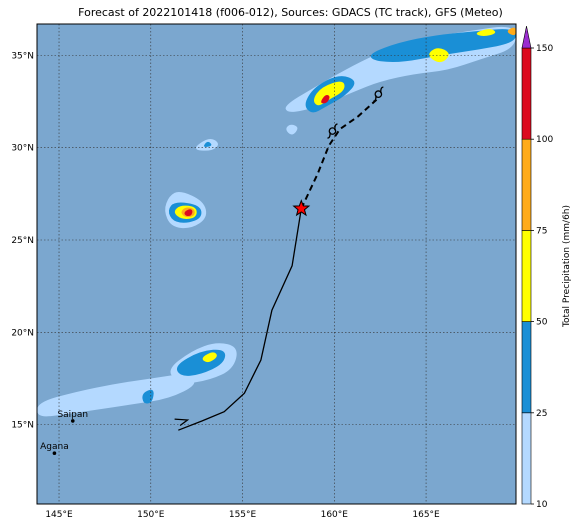 The width and height of the screenshot is (581, 528). What do you see at coordinates (59, 515) in the screenshot?
I see `lon-tick-label: 145°E` at bounding box center [59, 515].